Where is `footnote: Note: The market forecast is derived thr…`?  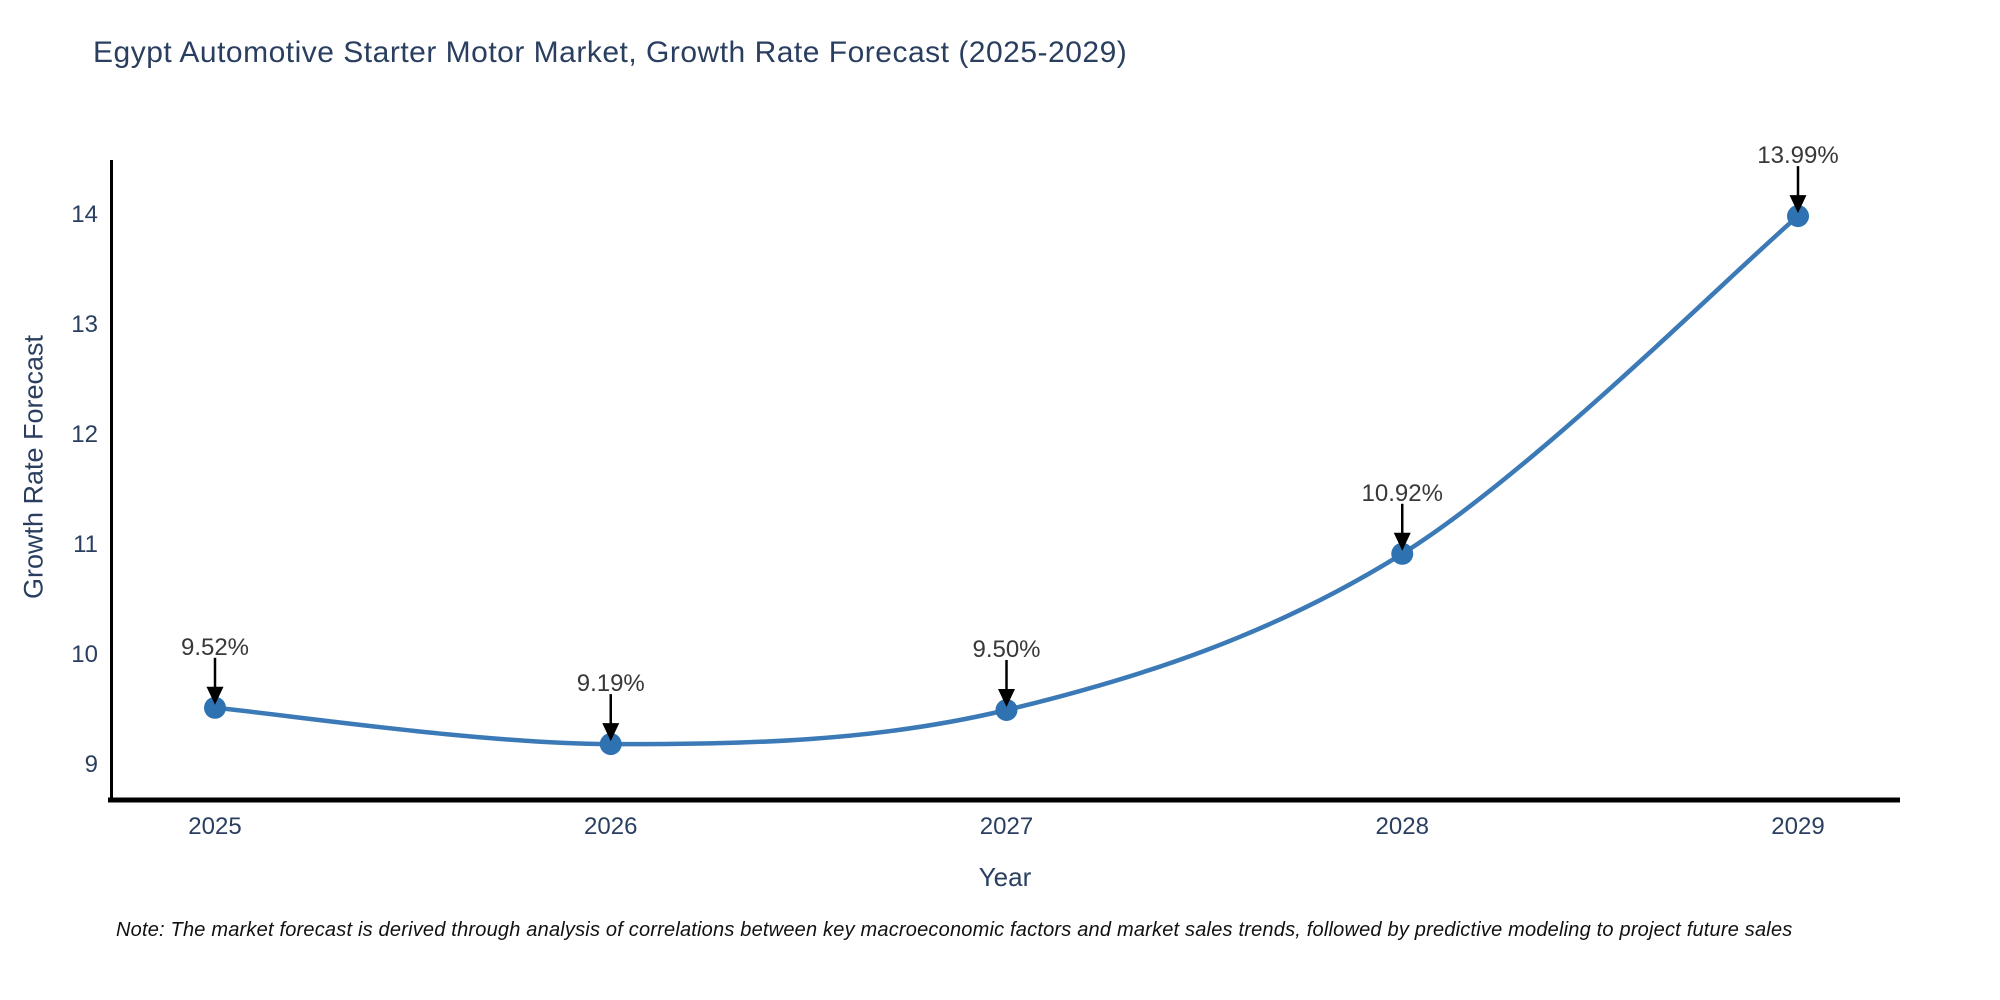 footnote: Note: The market forecast is derived thr… is located at coordinates (954, 930).